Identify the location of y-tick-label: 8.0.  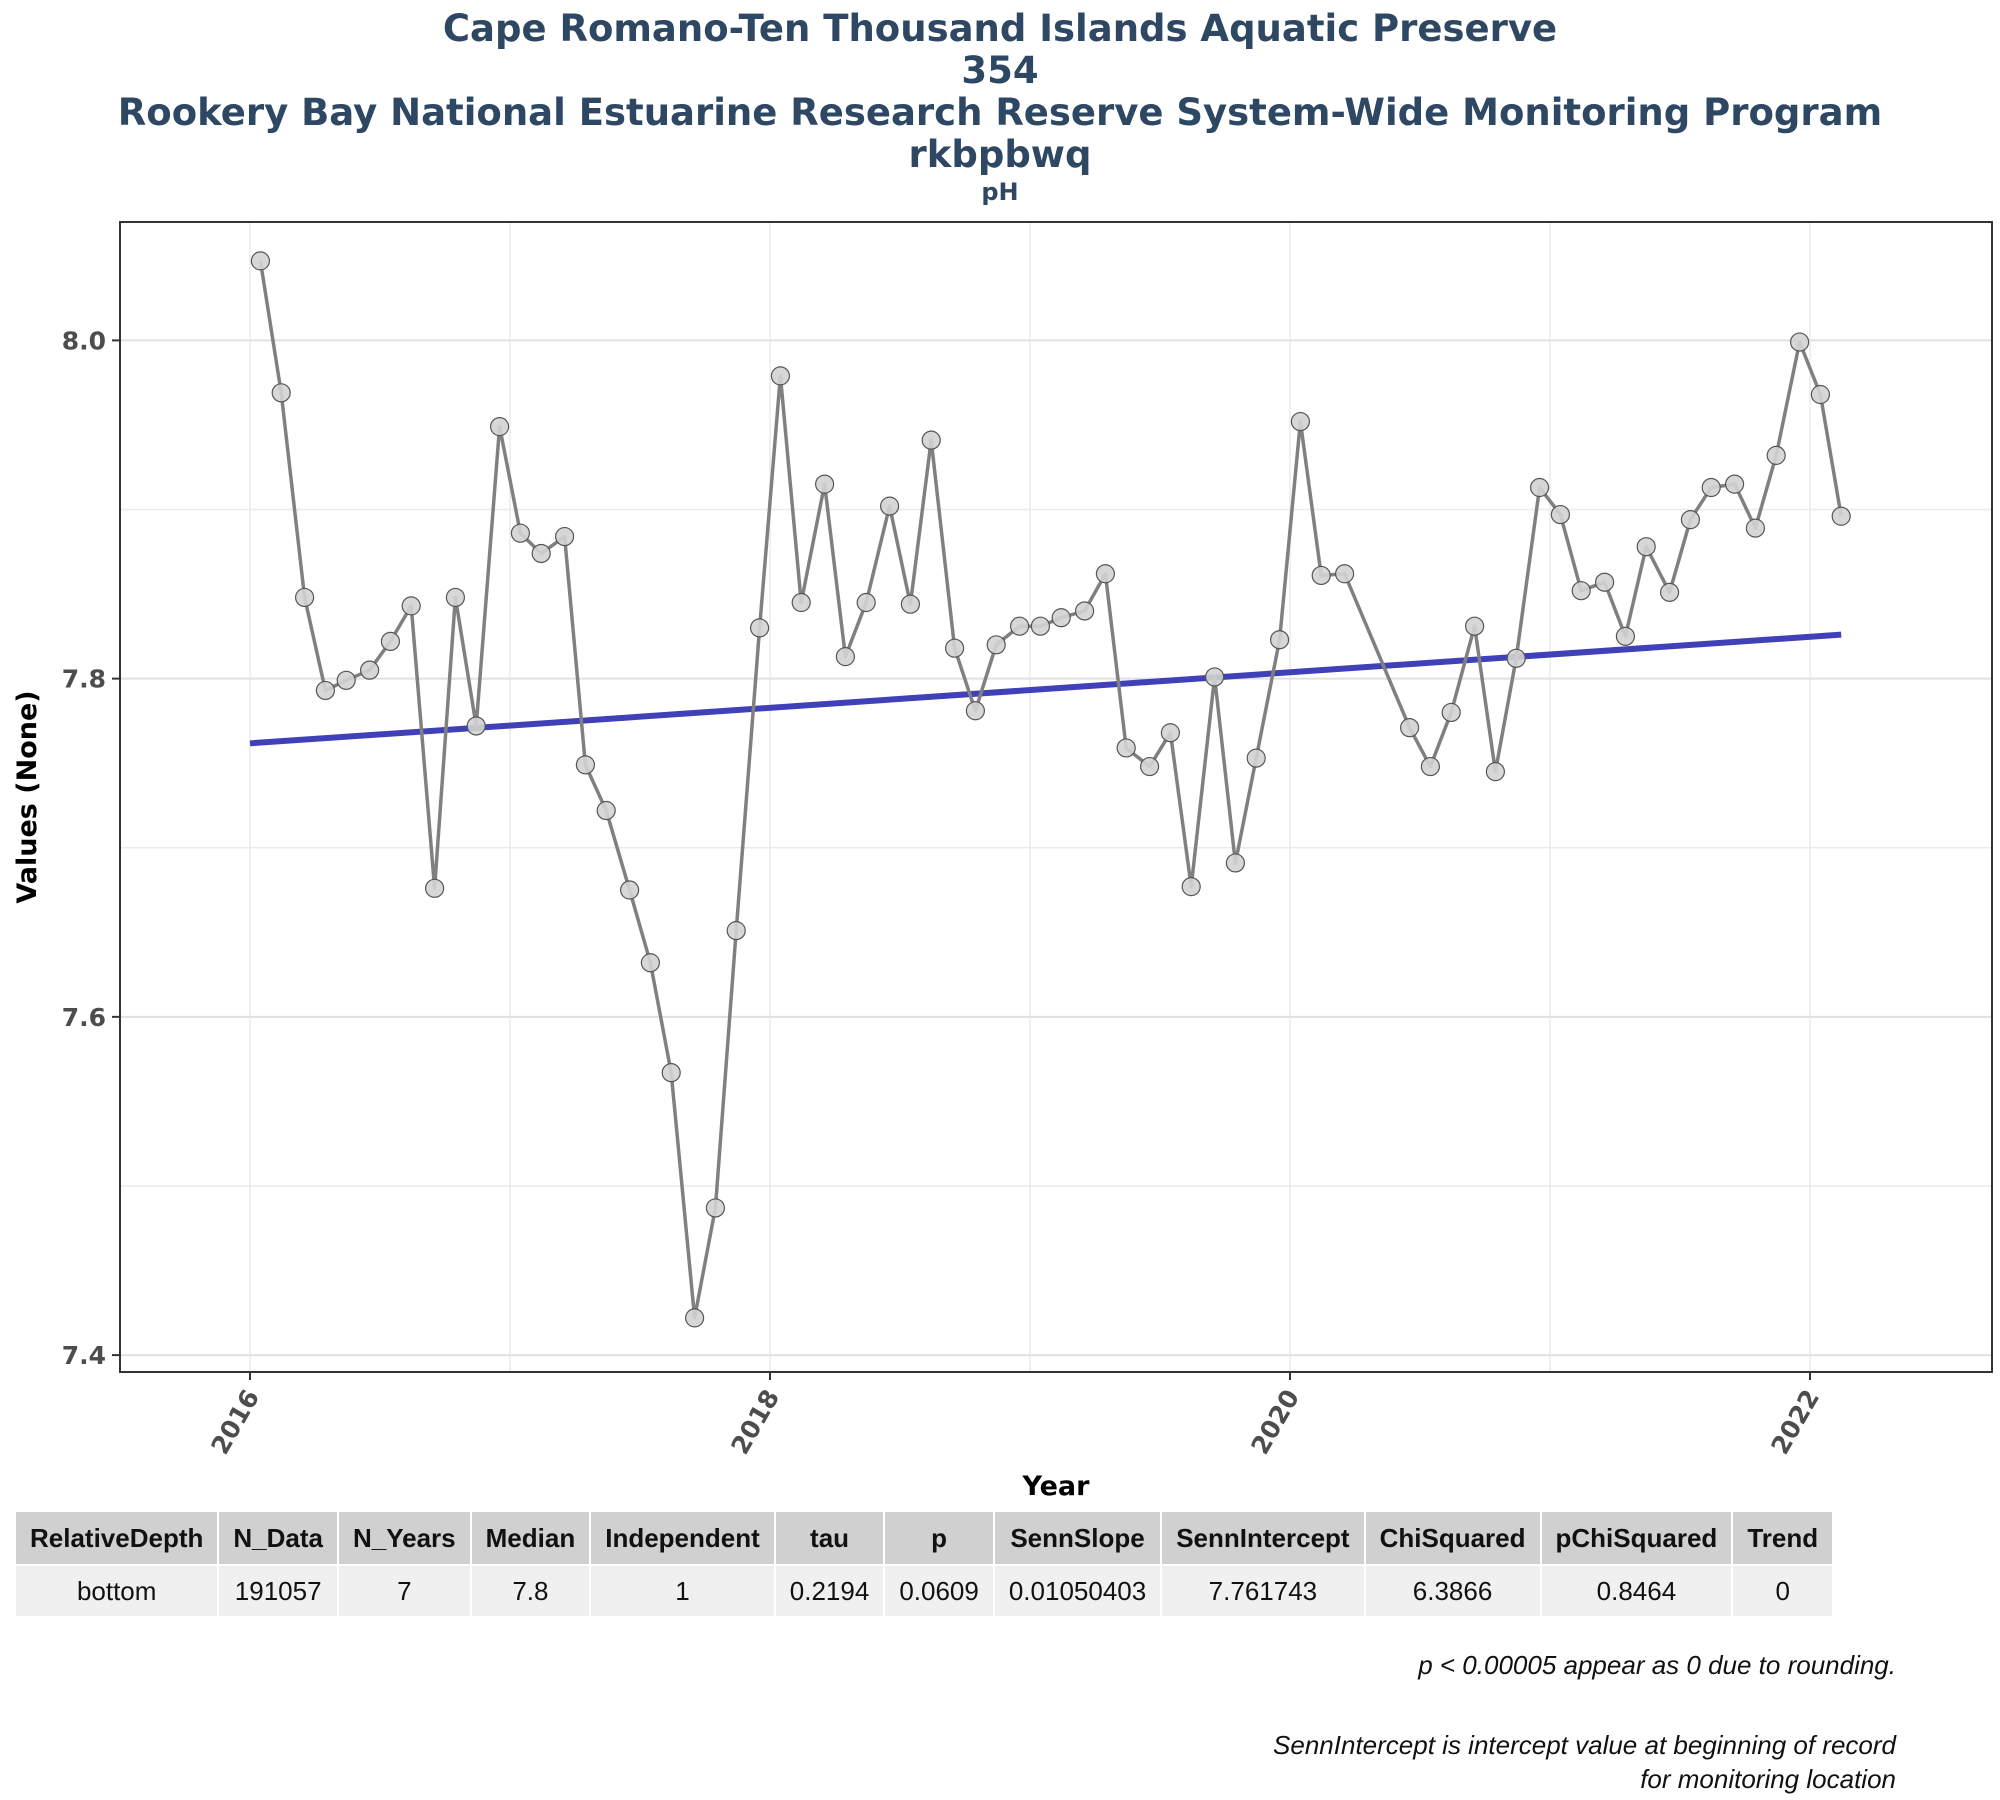
(84, 340).